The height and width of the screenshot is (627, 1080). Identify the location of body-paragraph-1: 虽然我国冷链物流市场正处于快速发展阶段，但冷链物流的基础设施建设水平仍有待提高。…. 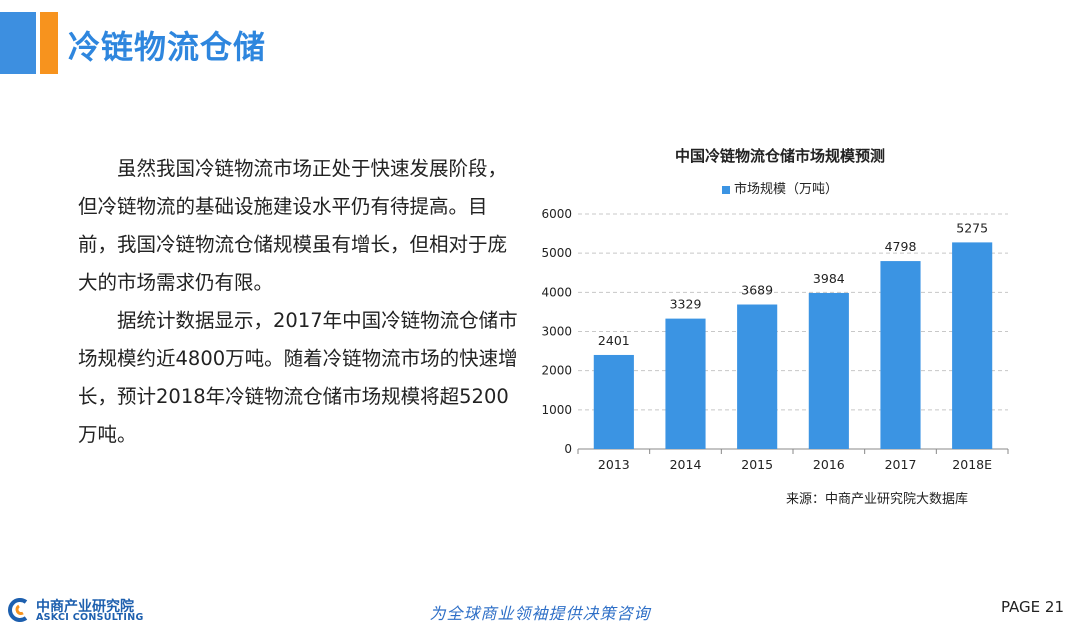
(293, 225).